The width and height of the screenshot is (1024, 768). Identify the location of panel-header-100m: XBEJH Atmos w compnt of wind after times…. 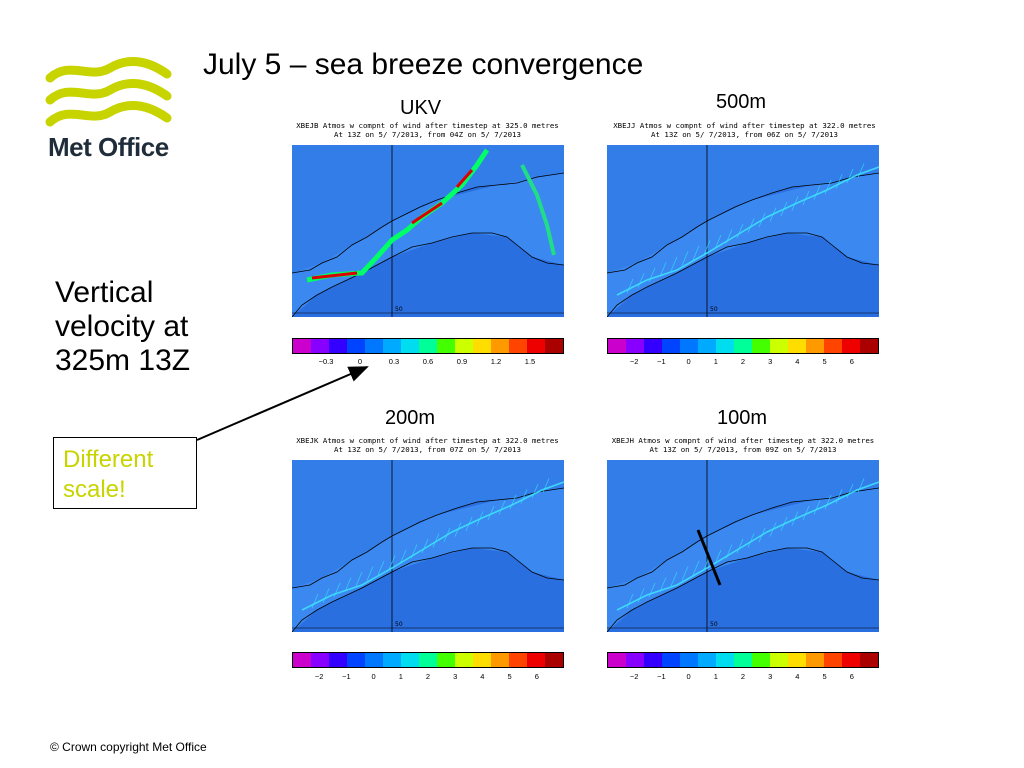
(743, 445).